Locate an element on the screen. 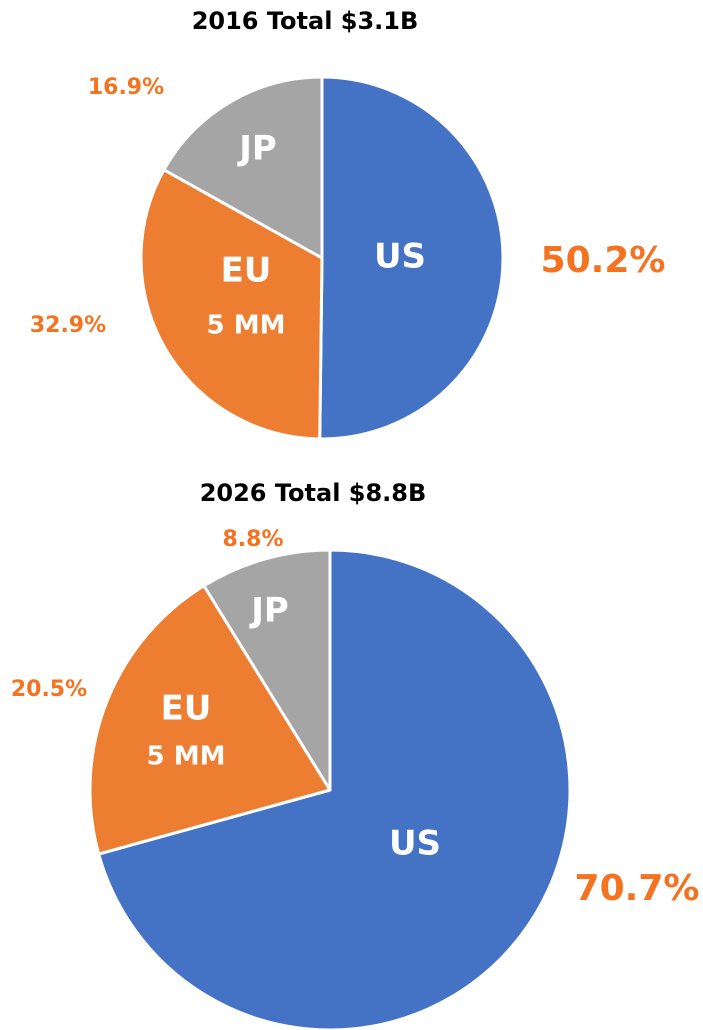 This screenshot has height=1030, width=703. percent-label: 50.2% is located at coordinates (603, 260).